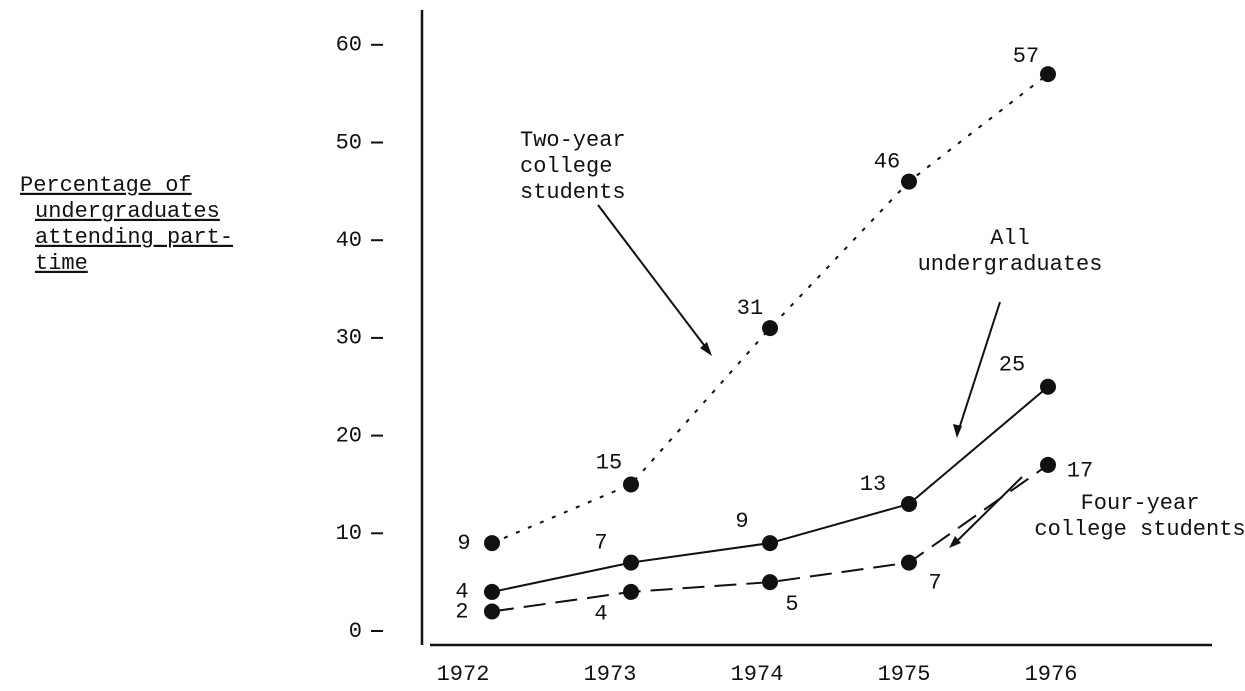 This screenshot has width=1245, height=691. Describe the element at coordinates (349, 435) in the screenshot. I see `y-tick-label: 20` at that location.